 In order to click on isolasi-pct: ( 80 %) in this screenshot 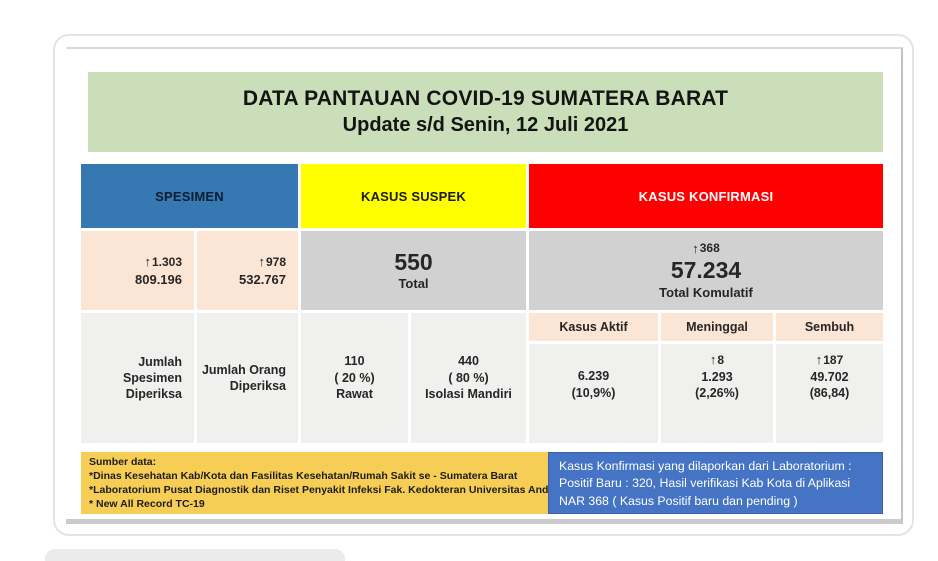, I will do `click(468, 377)`.